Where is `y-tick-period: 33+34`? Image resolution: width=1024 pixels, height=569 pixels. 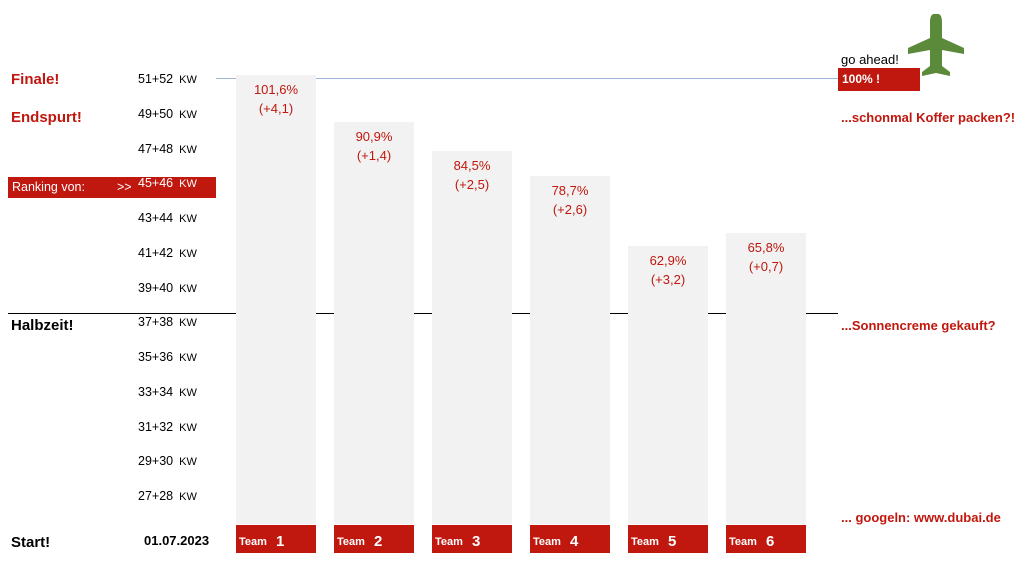 y-tick-period: 33+34 is located at coordinates (156, 391).